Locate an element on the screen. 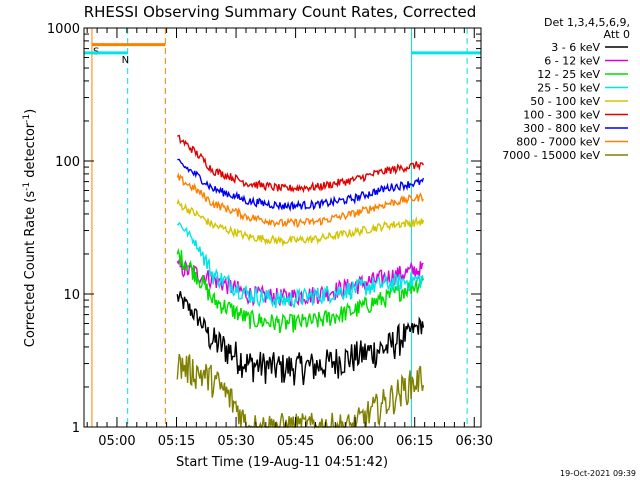 Image resolution: width=640 pixels, height=480 pixels. x-tick-label: 06:00 is located at coordinates (354, 441).